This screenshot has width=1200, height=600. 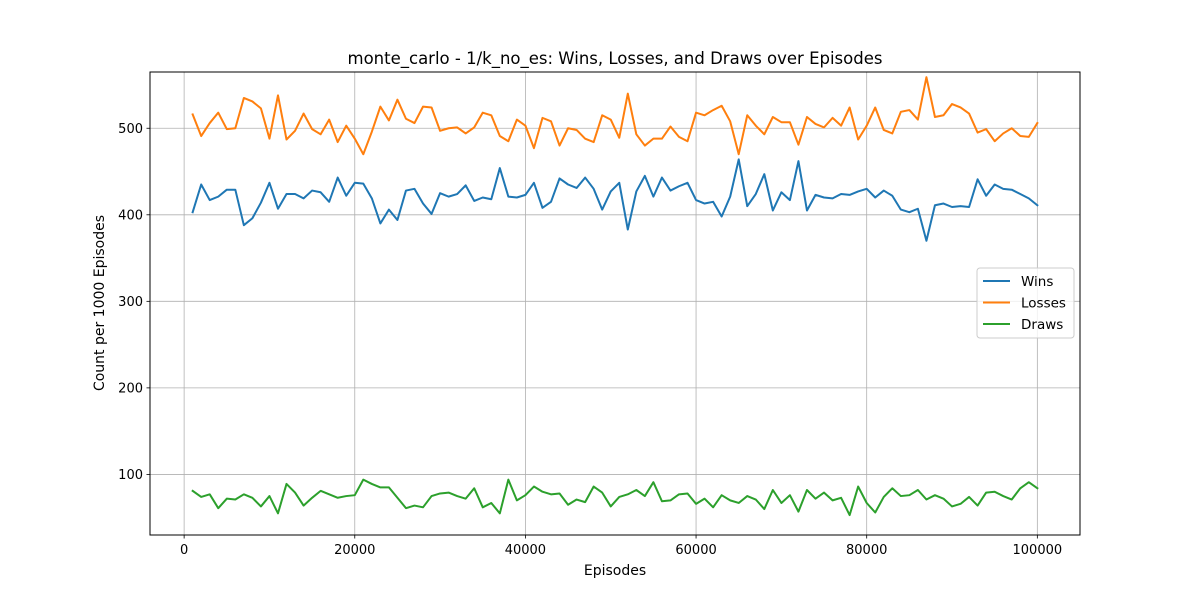 What do you see at coordinates (100, 303) in the screenshot?
I see `y-axis-label: Count per 1000 Episodes` at bounding box center [100, 303].